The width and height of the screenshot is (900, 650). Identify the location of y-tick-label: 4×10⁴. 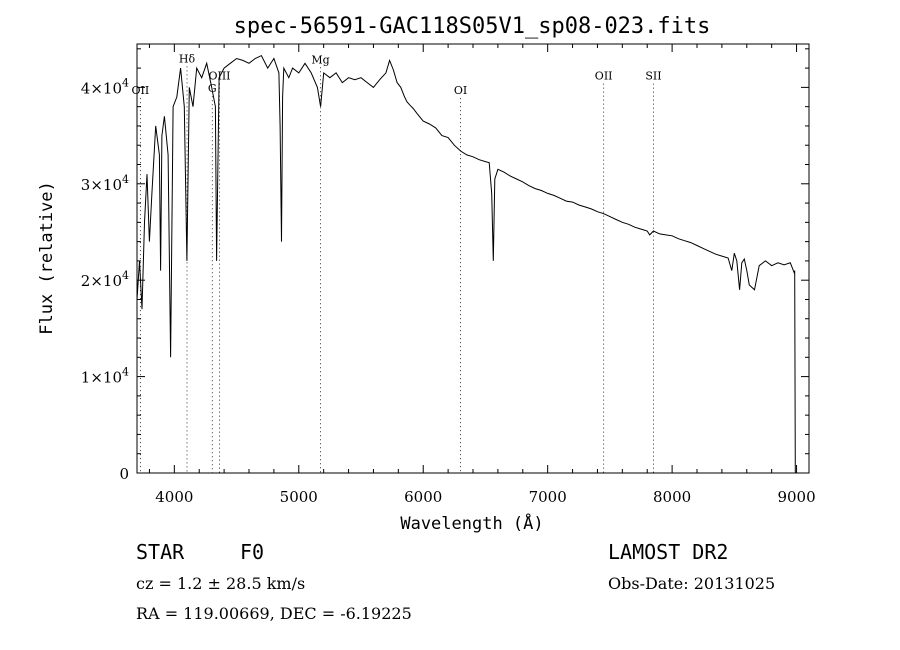
(105, 86).